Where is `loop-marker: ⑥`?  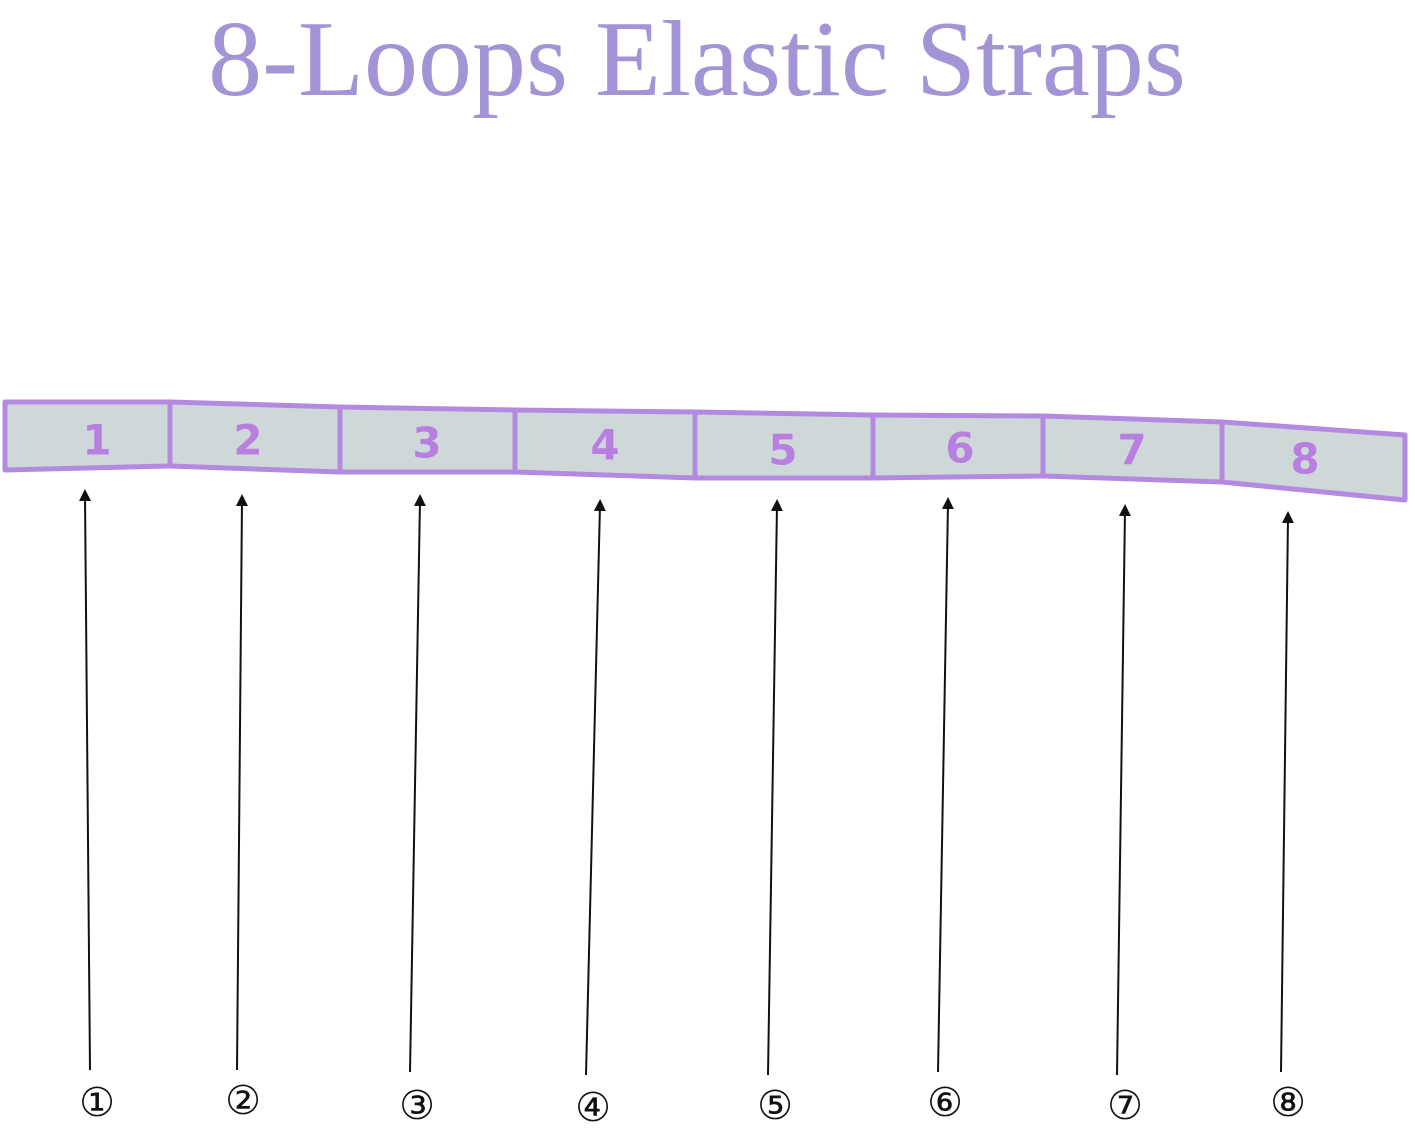 loop-marker: ⑥ is located at coordinates (945, 1103).